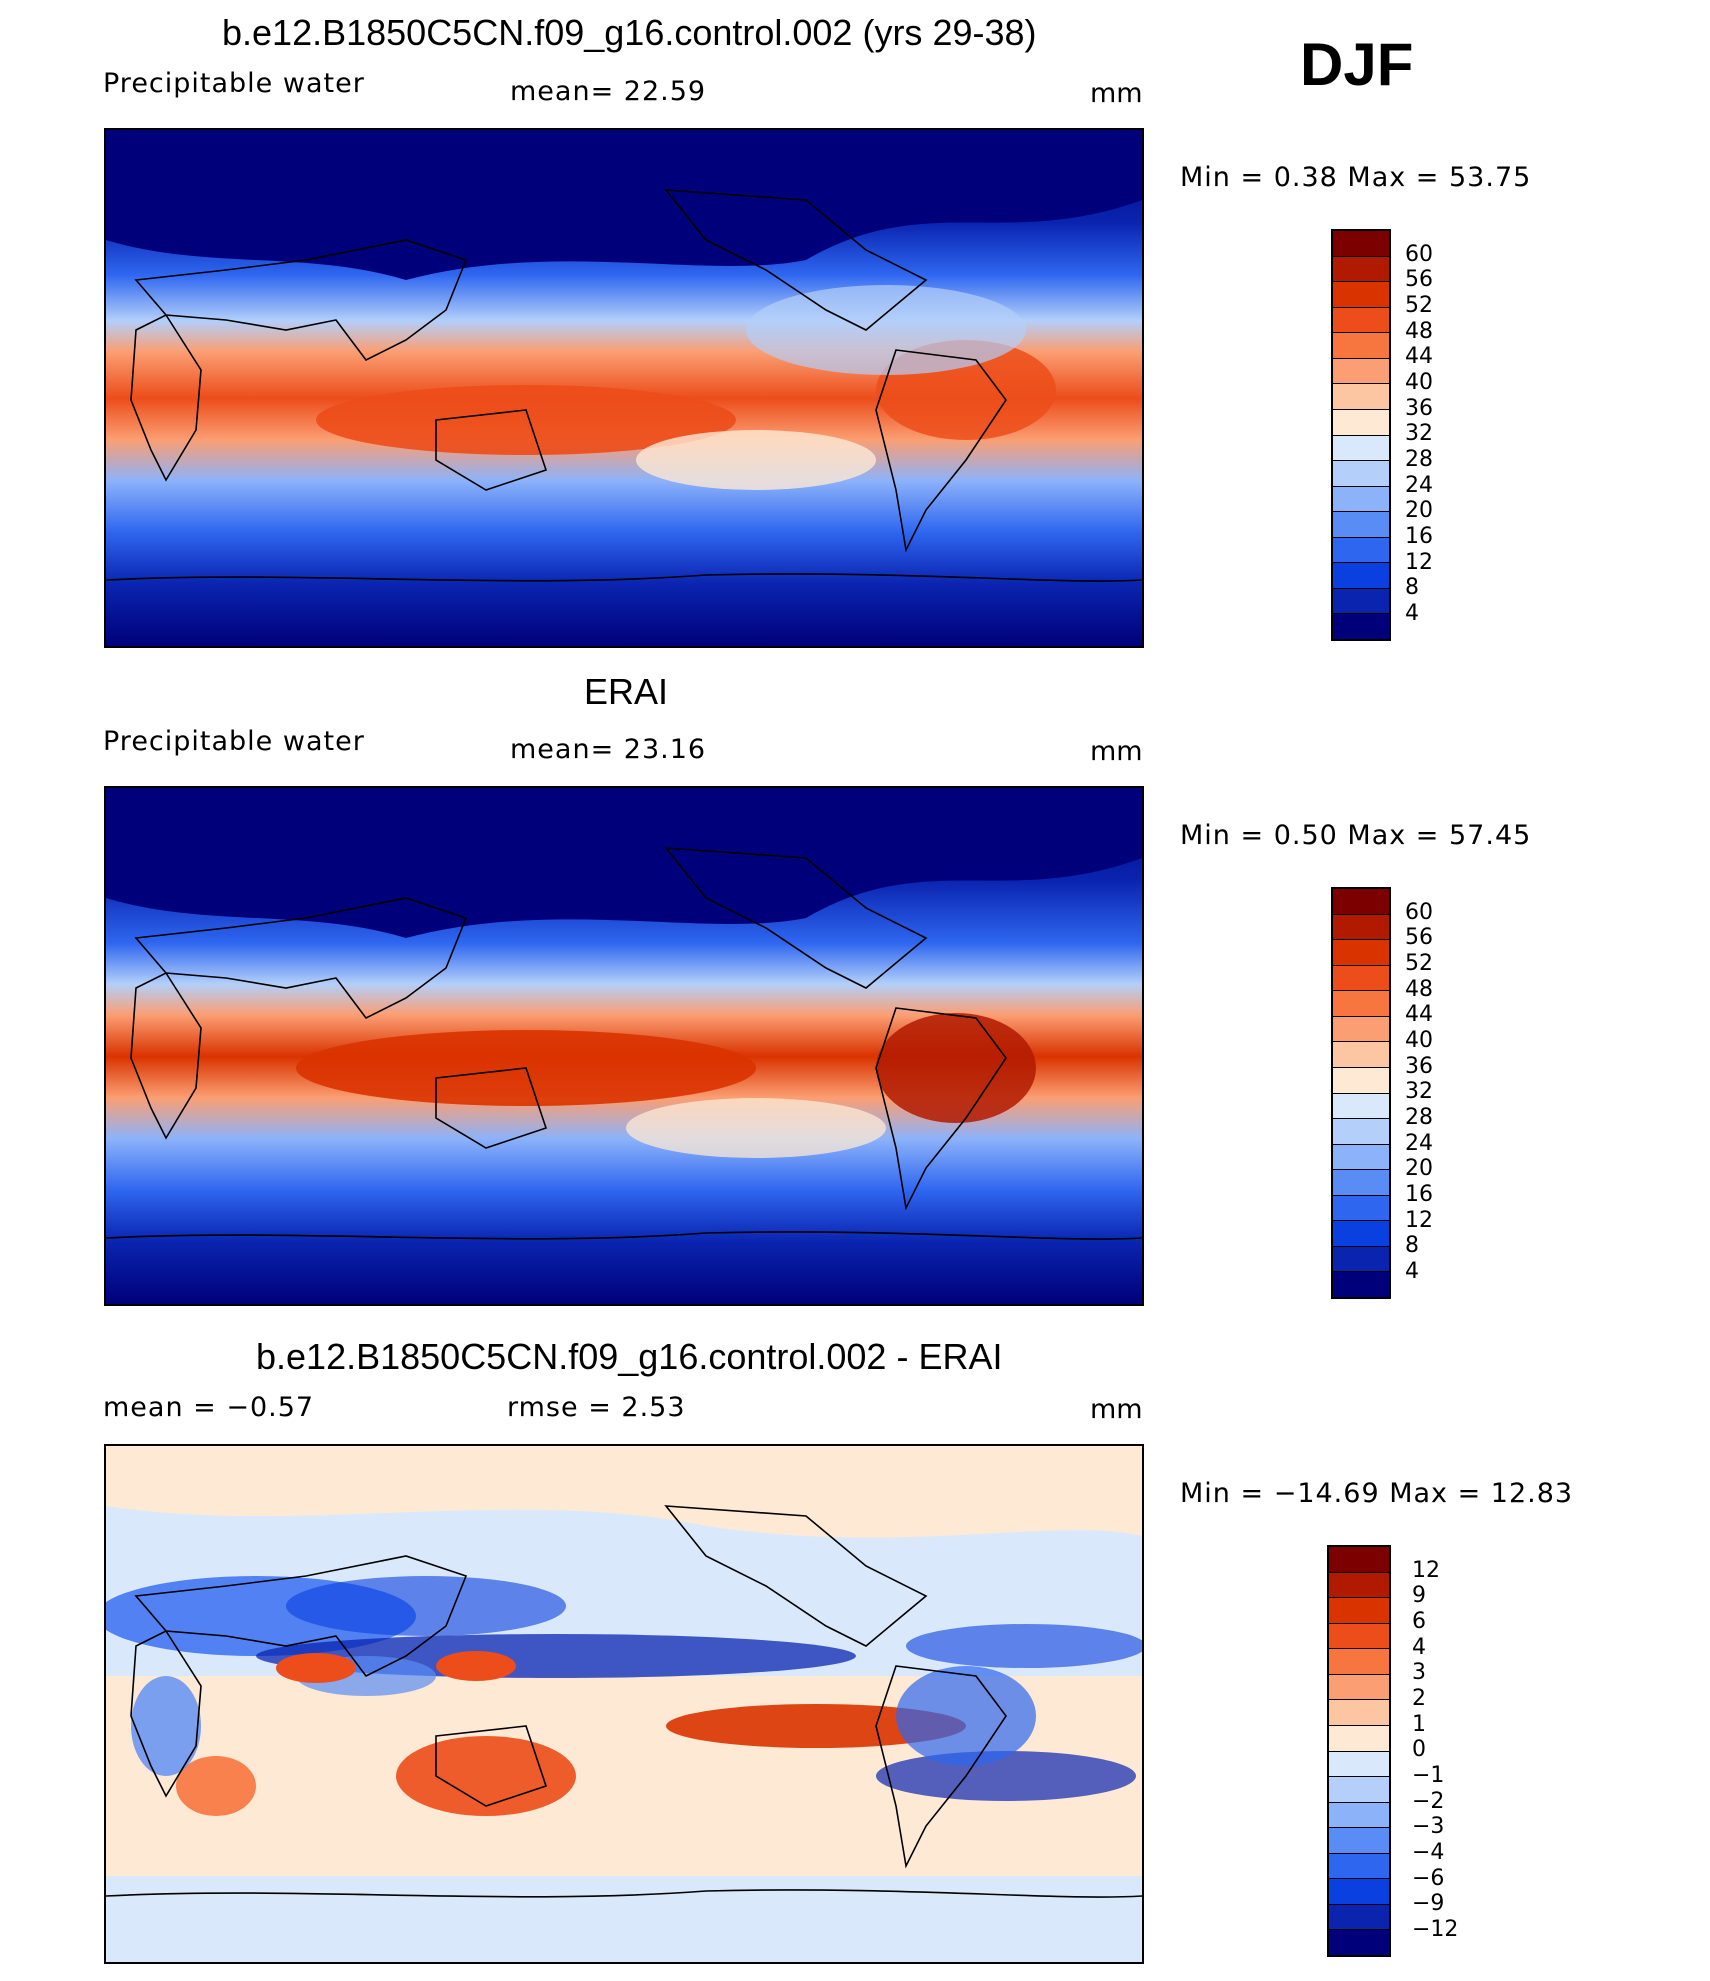  What do you see at coordinates (1428, 1878) in the screenshot?
I see `colorbar-tick: −6` at bounding box center [1428, 1878].